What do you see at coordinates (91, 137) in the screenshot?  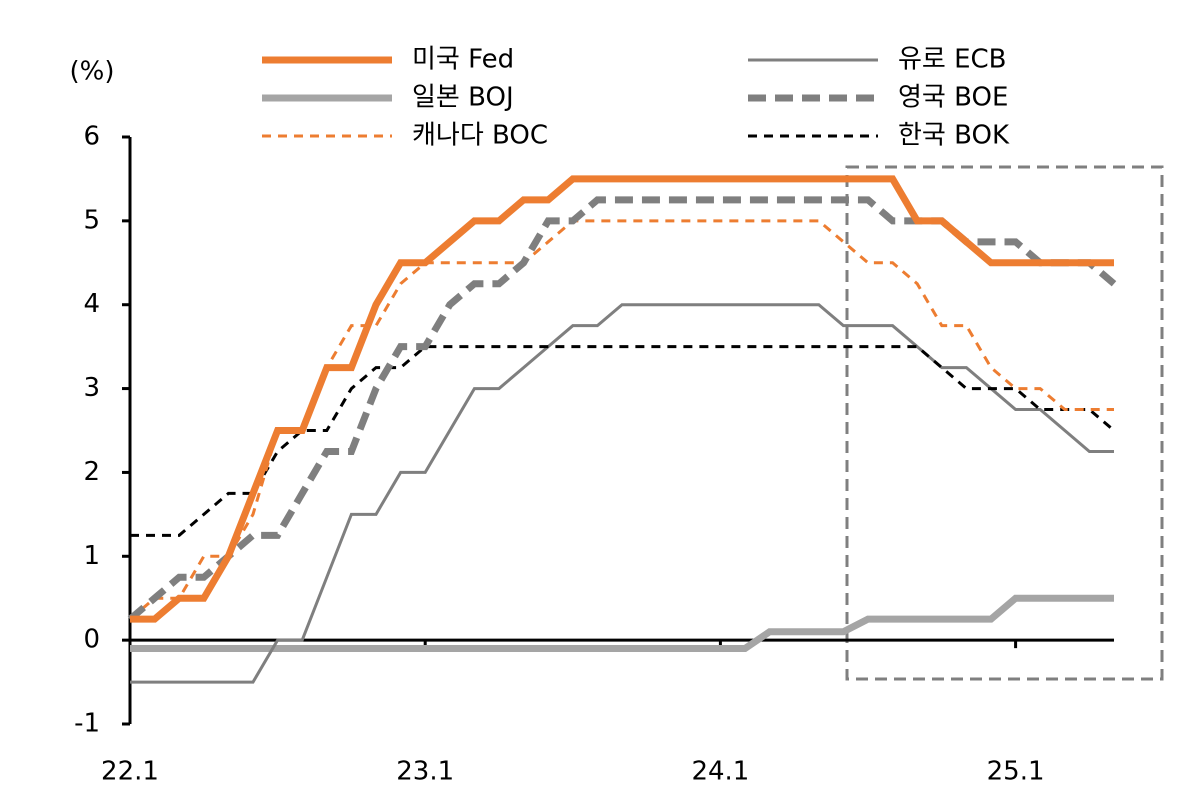 I see `y-tick-label: 6` at bounding box center [91, 137].